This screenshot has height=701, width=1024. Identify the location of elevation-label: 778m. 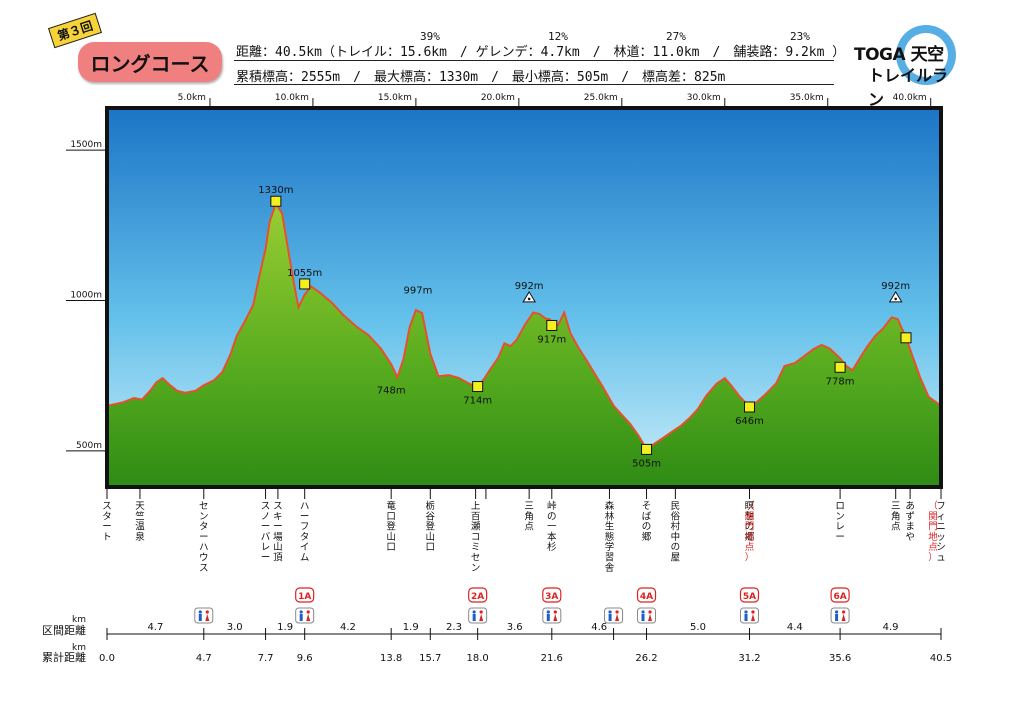
(840, 381).